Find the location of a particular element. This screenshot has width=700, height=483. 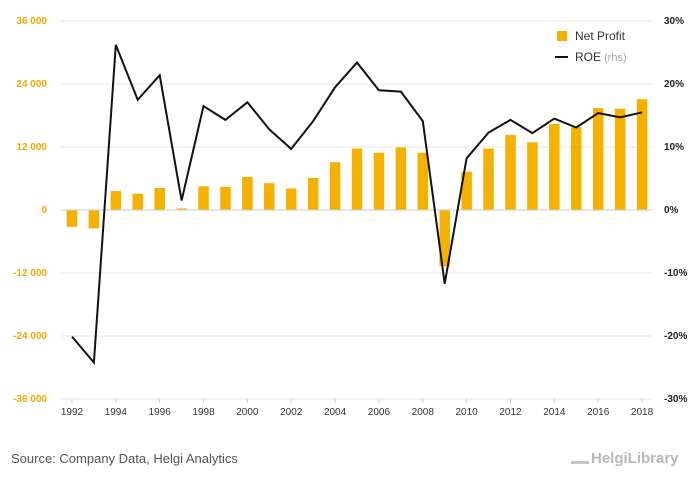

right-tick-label: 10% is located at coordinates (674, 147).